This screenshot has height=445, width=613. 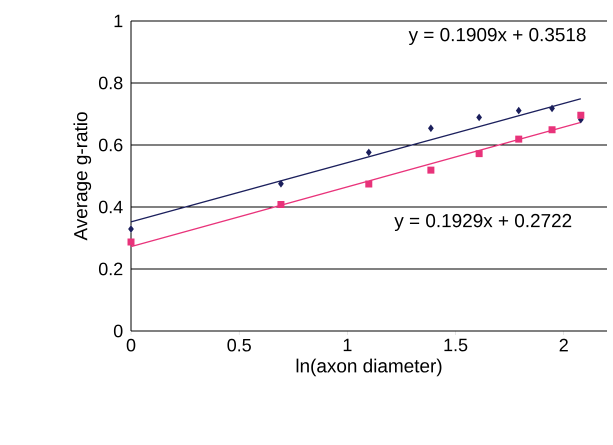 What do you see at coordinates (131, 345) in the screenshot?
I see `x-tick-label: 0` at bounding box center [131, 345].